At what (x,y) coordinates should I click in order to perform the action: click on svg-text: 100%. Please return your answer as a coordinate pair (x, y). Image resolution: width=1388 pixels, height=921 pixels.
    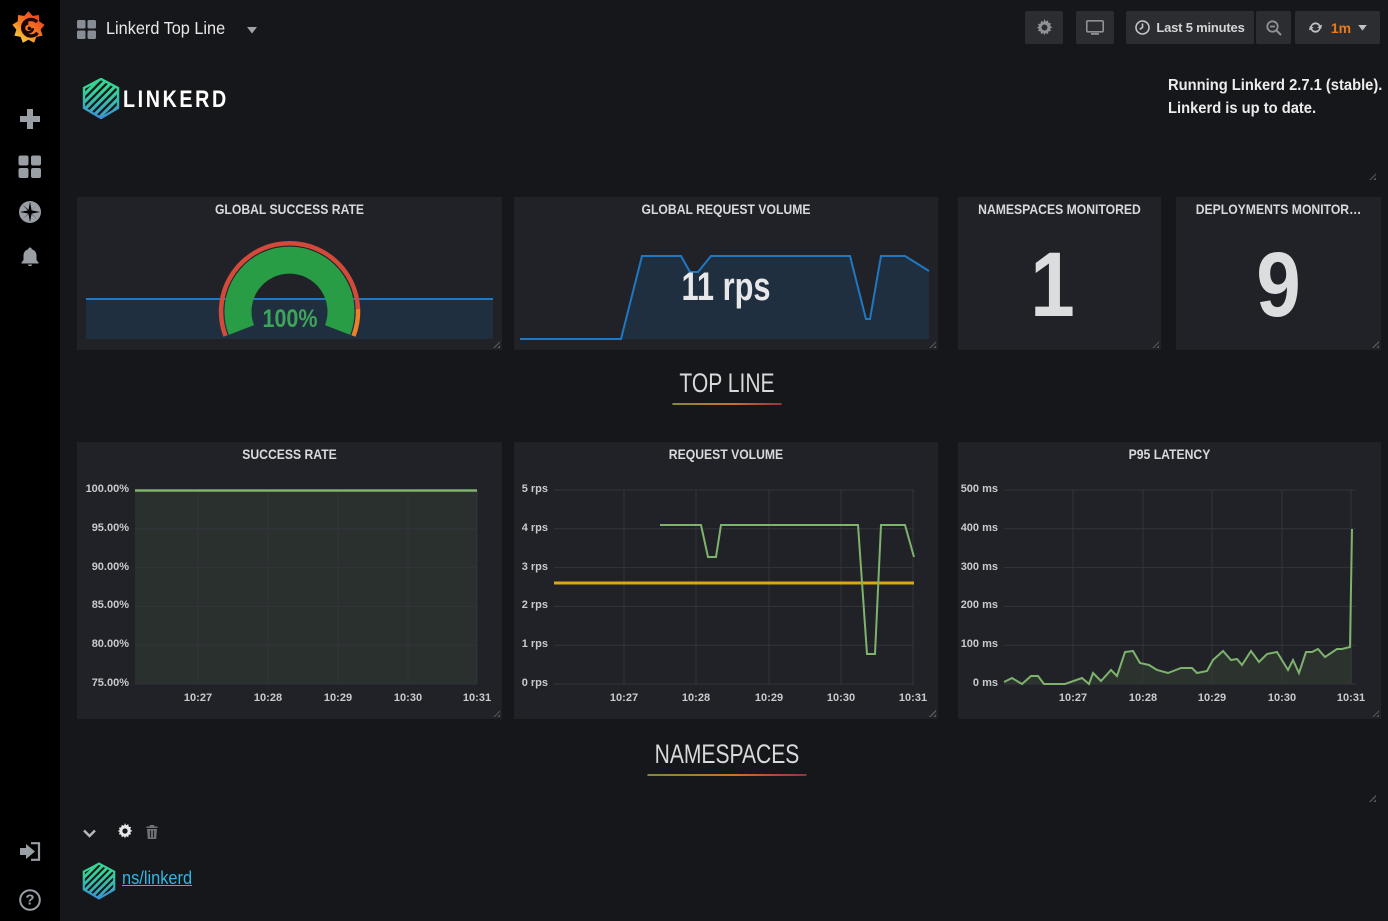
    Looking at the image, I should click on (290, 319).